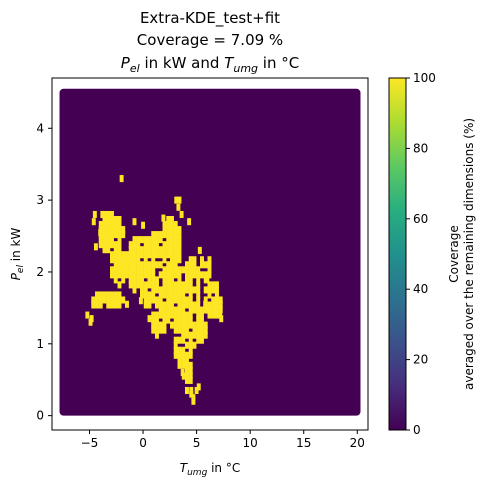 This screenshot has width=487, height=494. Describe the element at coordinates (40, 344) in the screenshot. I see `y-tick-label: 1` at that location.